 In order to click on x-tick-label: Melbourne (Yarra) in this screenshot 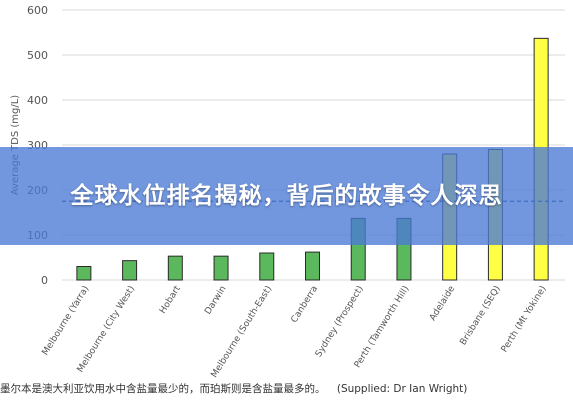, I will do `click(66, 320)`.